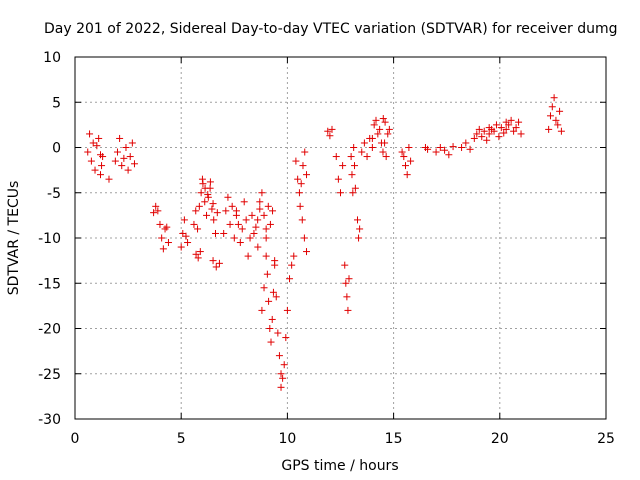 Image resolution: width=640 pixels, height=480 pixels. I want to click on y-tick-label: -5, so click(54, 194).